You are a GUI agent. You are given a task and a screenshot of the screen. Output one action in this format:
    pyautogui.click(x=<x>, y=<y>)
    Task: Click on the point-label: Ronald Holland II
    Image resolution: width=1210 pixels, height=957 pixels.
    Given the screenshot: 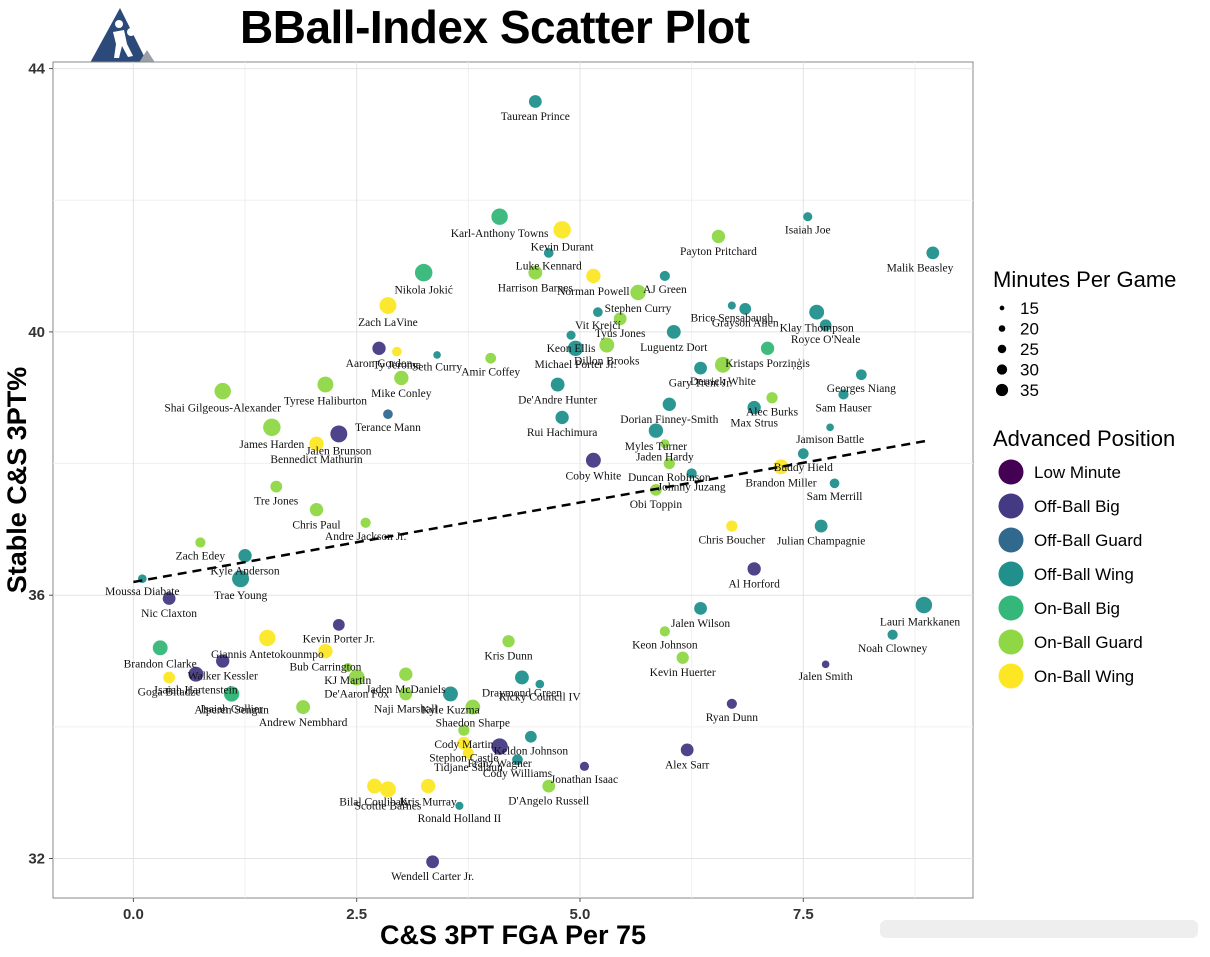 What is the action you would take?
    pyautogui.click(x=460, y=819)
    